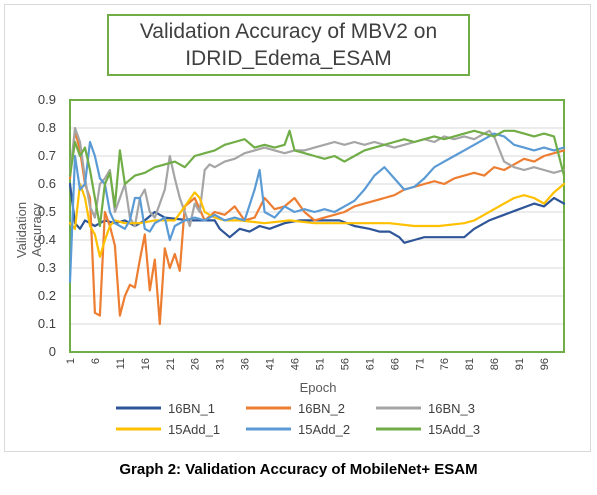 Image resolution: width=597 pixels, height=495 pixels. I want to click on y-axis-label-line-1: Validation, so click(21, 230).